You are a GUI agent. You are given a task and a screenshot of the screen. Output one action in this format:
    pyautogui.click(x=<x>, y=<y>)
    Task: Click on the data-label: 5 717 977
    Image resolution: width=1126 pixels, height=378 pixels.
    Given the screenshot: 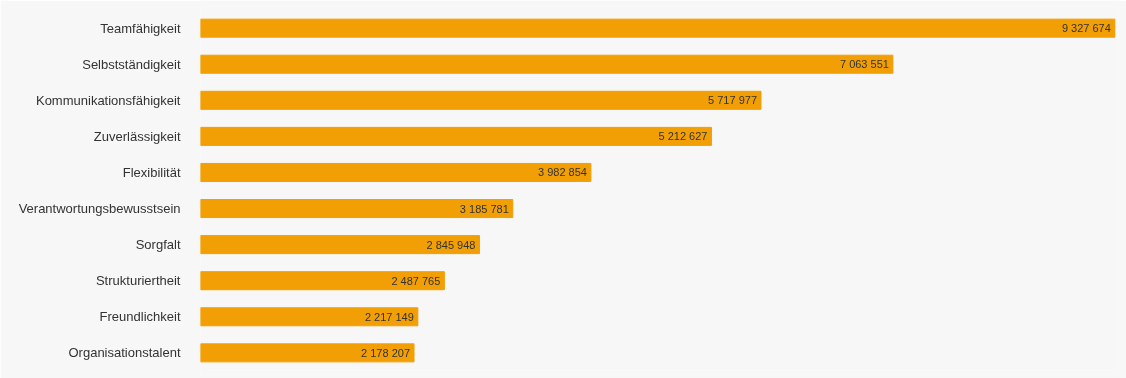 What is the action you would take?
    pyautogui.click(x=732, y=100)
    